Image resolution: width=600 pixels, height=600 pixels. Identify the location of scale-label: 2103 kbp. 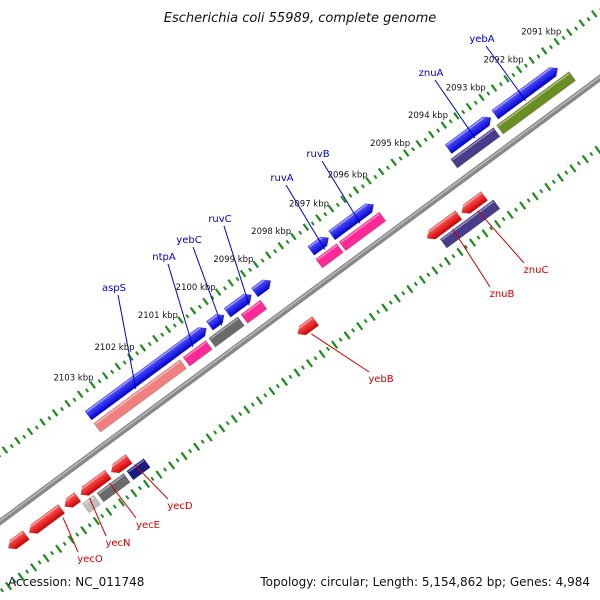
(73, 379).